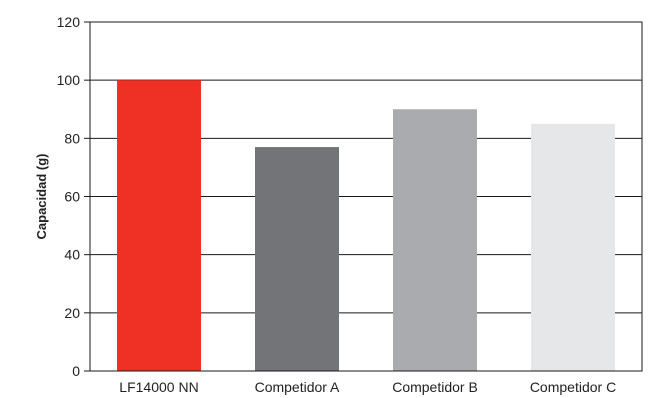  What do you see at coordinates (72, 138) in the screenshot?
I see `y-tick-label: 80` at bounding box center [72, 138].